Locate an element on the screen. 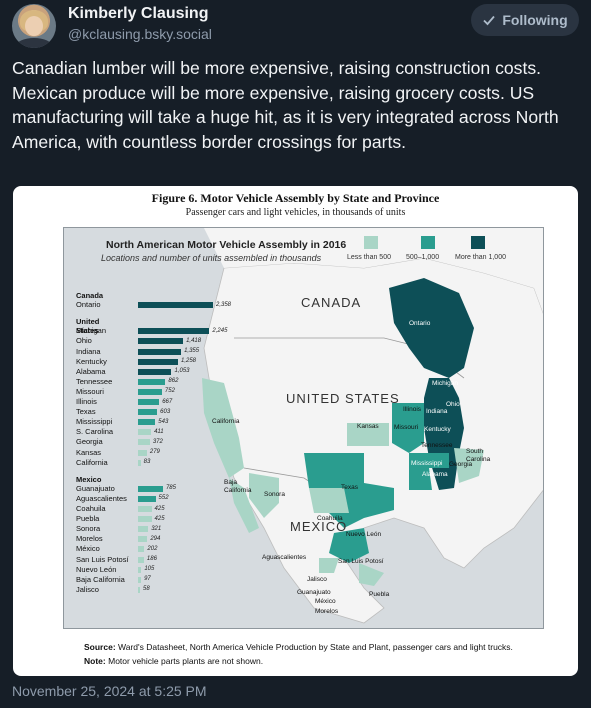 Image resolution: width=591 pixels, height=708 pixels. bar-label: Jalisco is located at coordinates (87, 589).